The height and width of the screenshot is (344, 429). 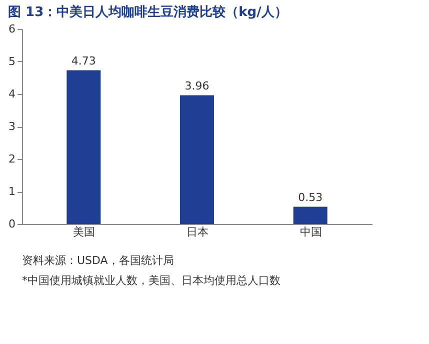 What do you see at coordinates (12, 224) in the screenshot?
I see `y-tick-label: 0` at bounding box center [12, 224].